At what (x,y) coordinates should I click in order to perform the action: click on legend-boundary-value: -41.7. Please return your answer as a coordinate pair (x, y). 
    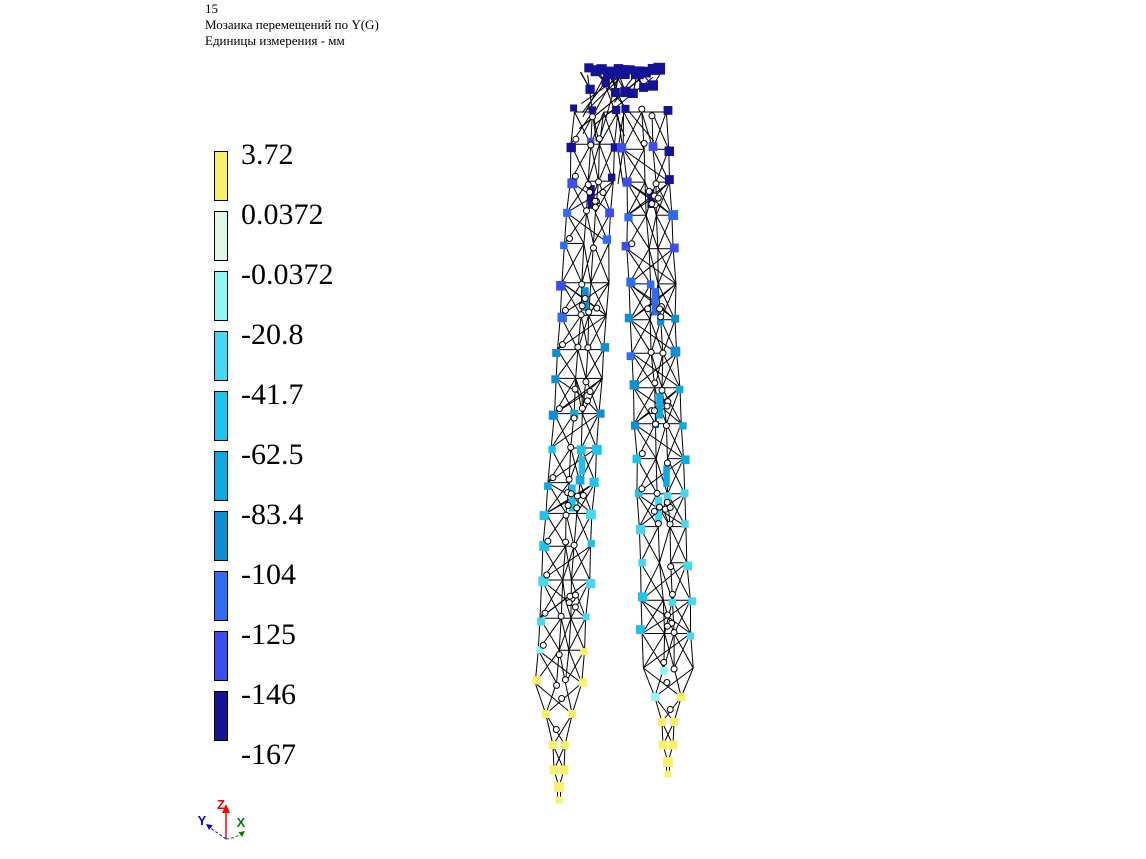
    Looking at the image, I should click on (272, 394).